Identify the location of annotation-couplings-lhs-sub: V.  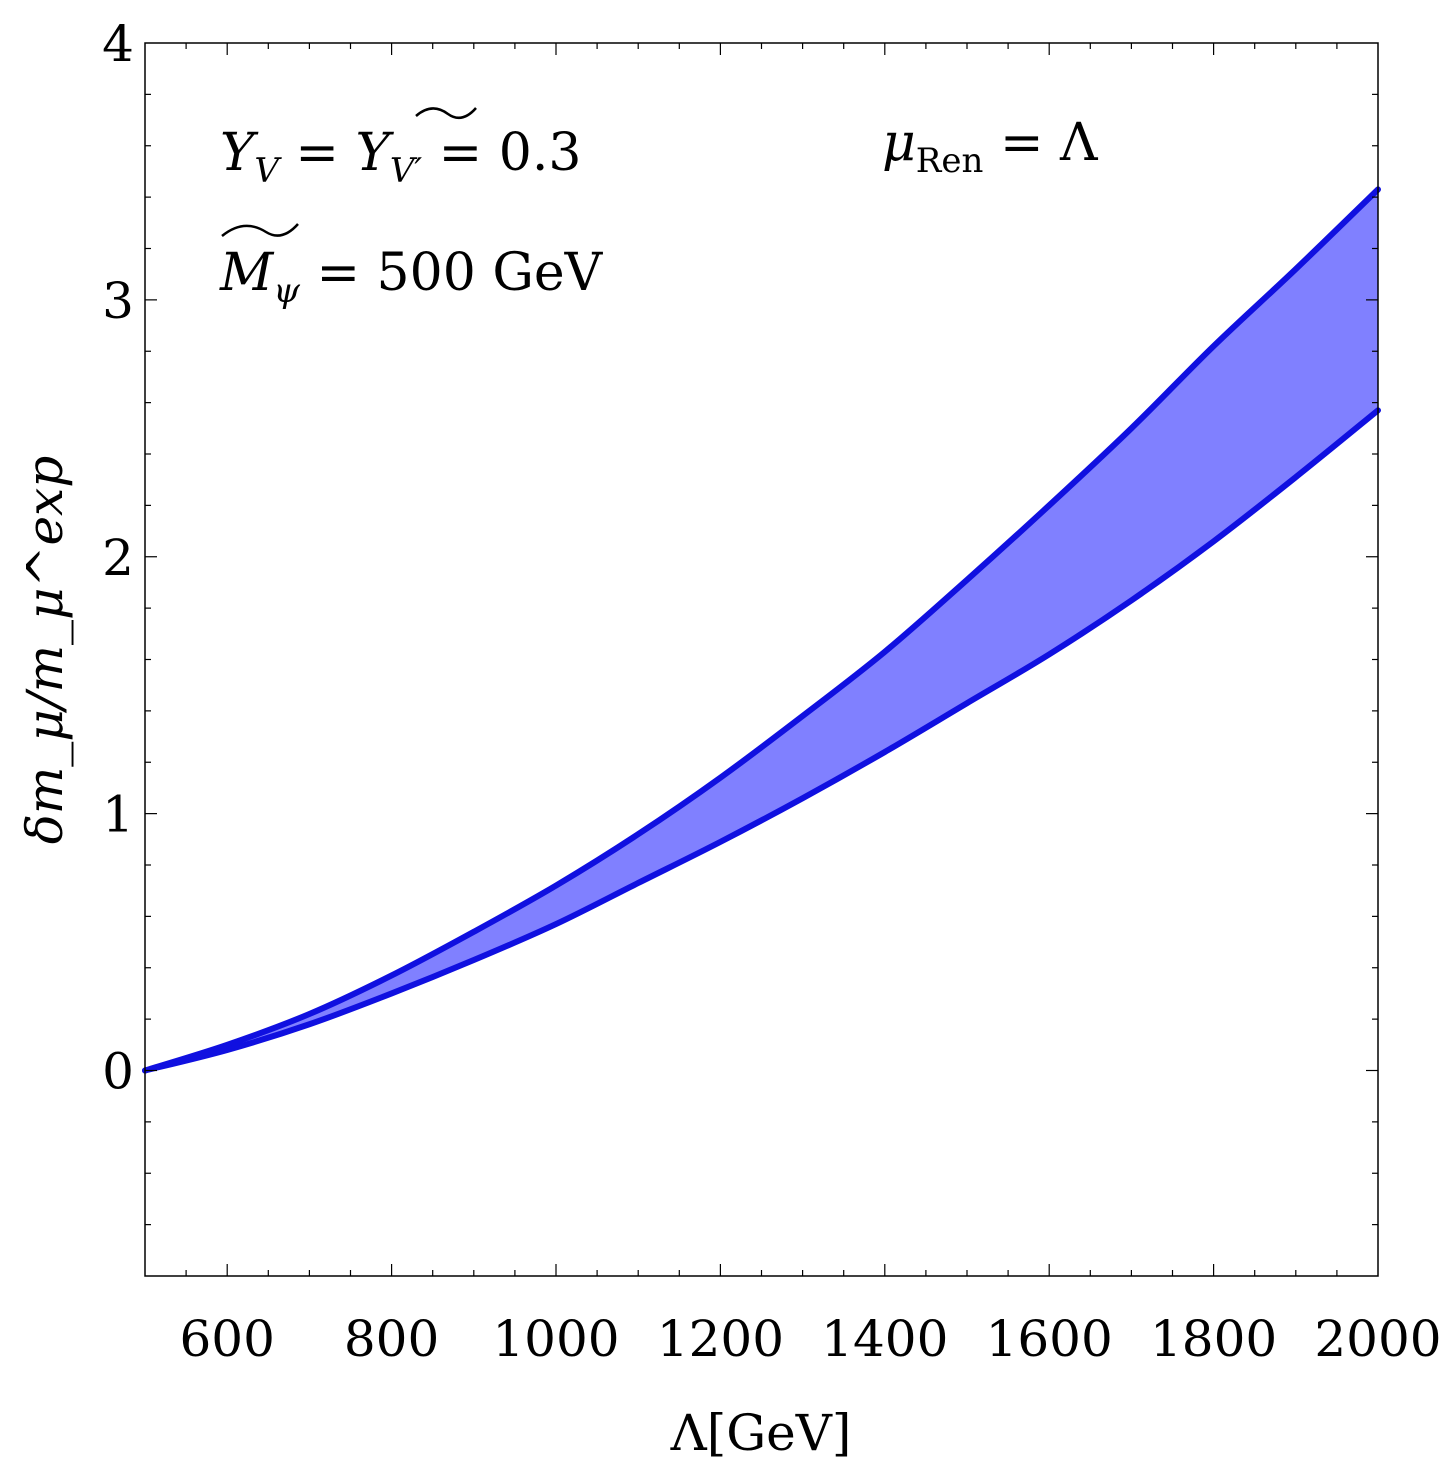
(268, 171).